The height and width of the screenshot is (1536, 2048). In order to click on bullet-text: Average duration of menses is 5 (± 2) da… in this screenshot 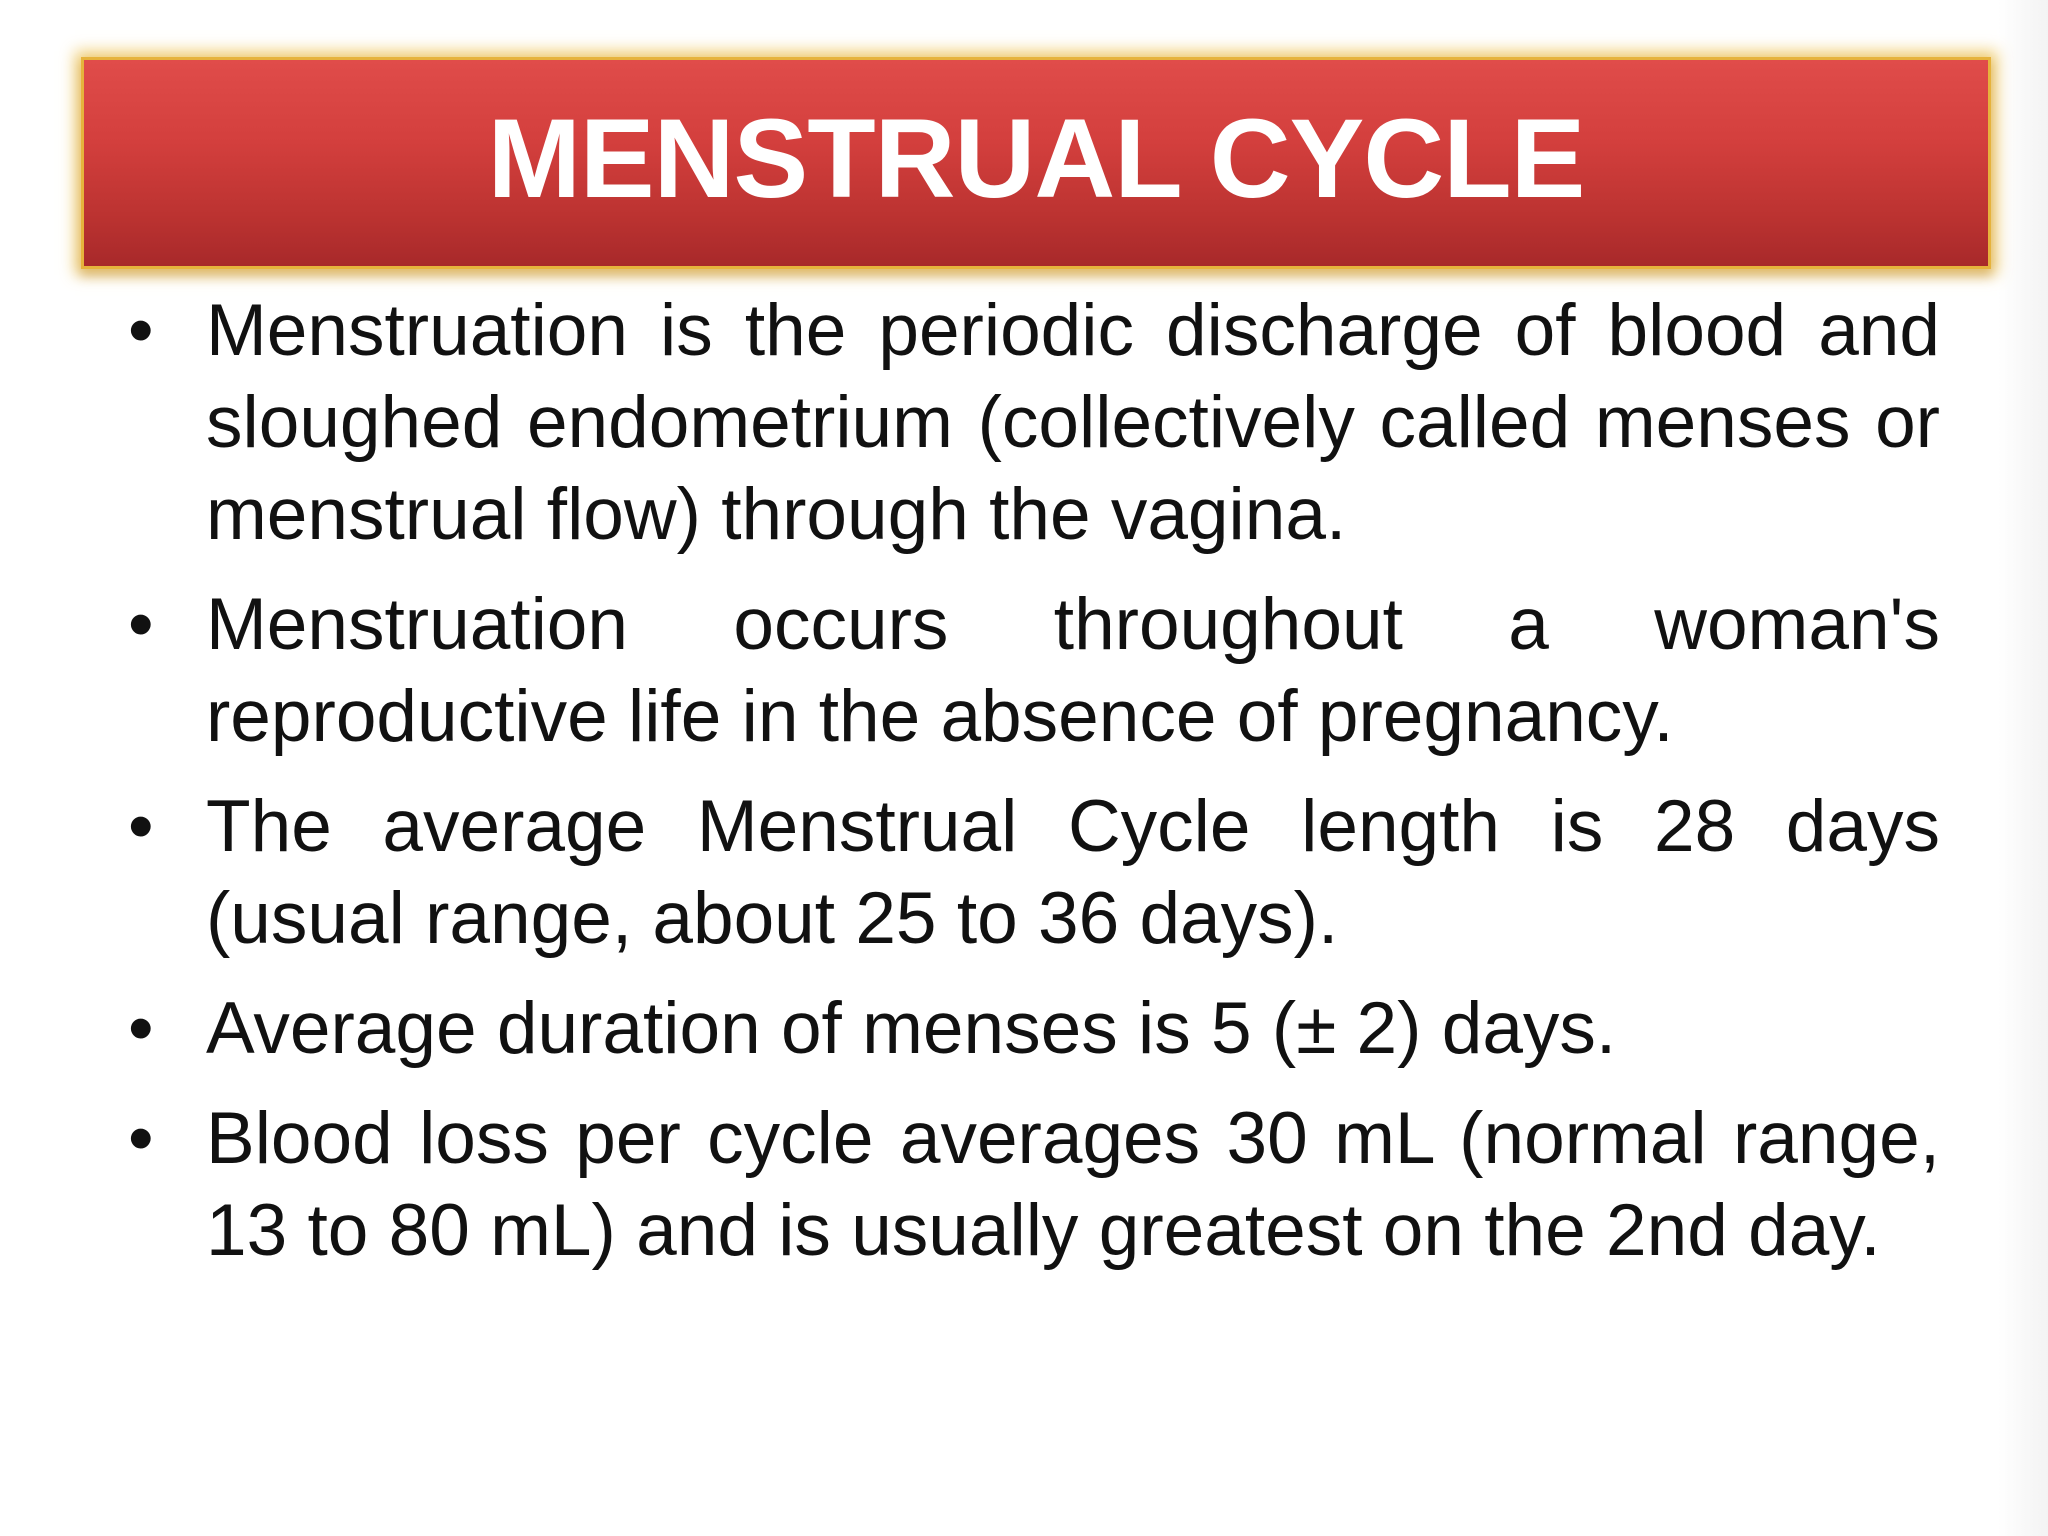, I will do `click(911, 1028)`.